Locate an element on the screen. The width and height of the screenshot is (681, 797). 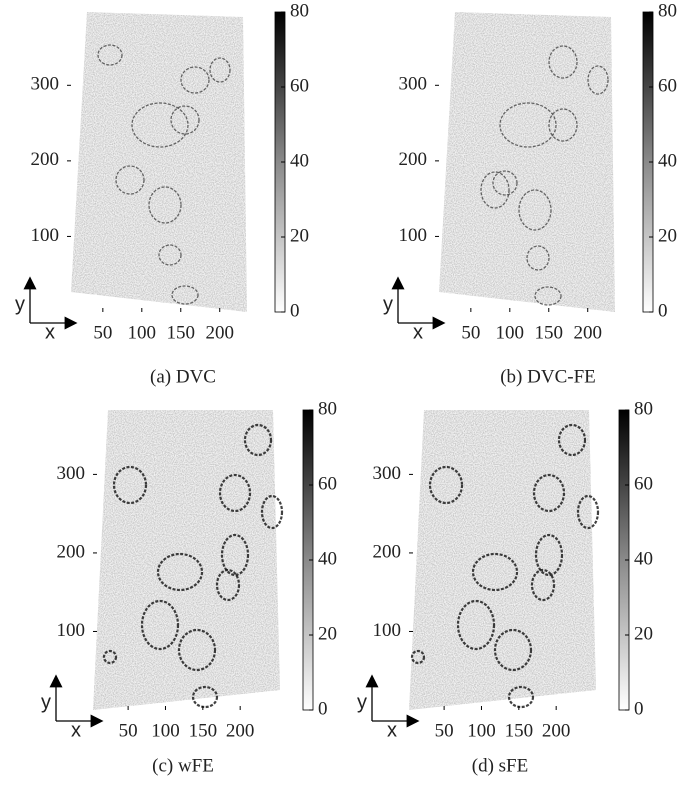
caption: (d) sFE is located at coordinates (500, 765).